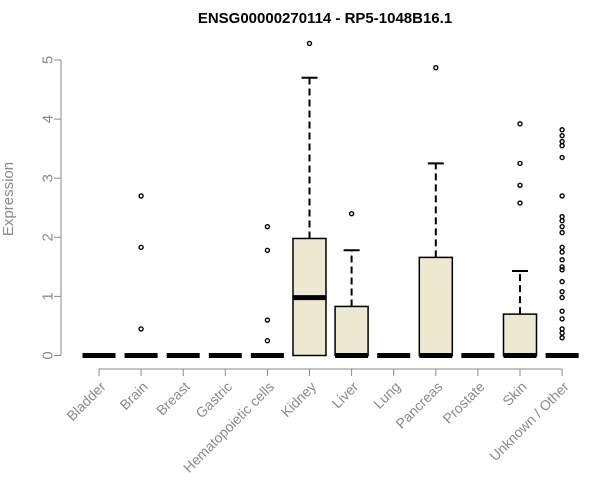 The height and width of the screenshot is (500, 600). Describe the element at coordinates (463, 402) in the screenshot. I see `x-tick-label: Prostate` at that location.